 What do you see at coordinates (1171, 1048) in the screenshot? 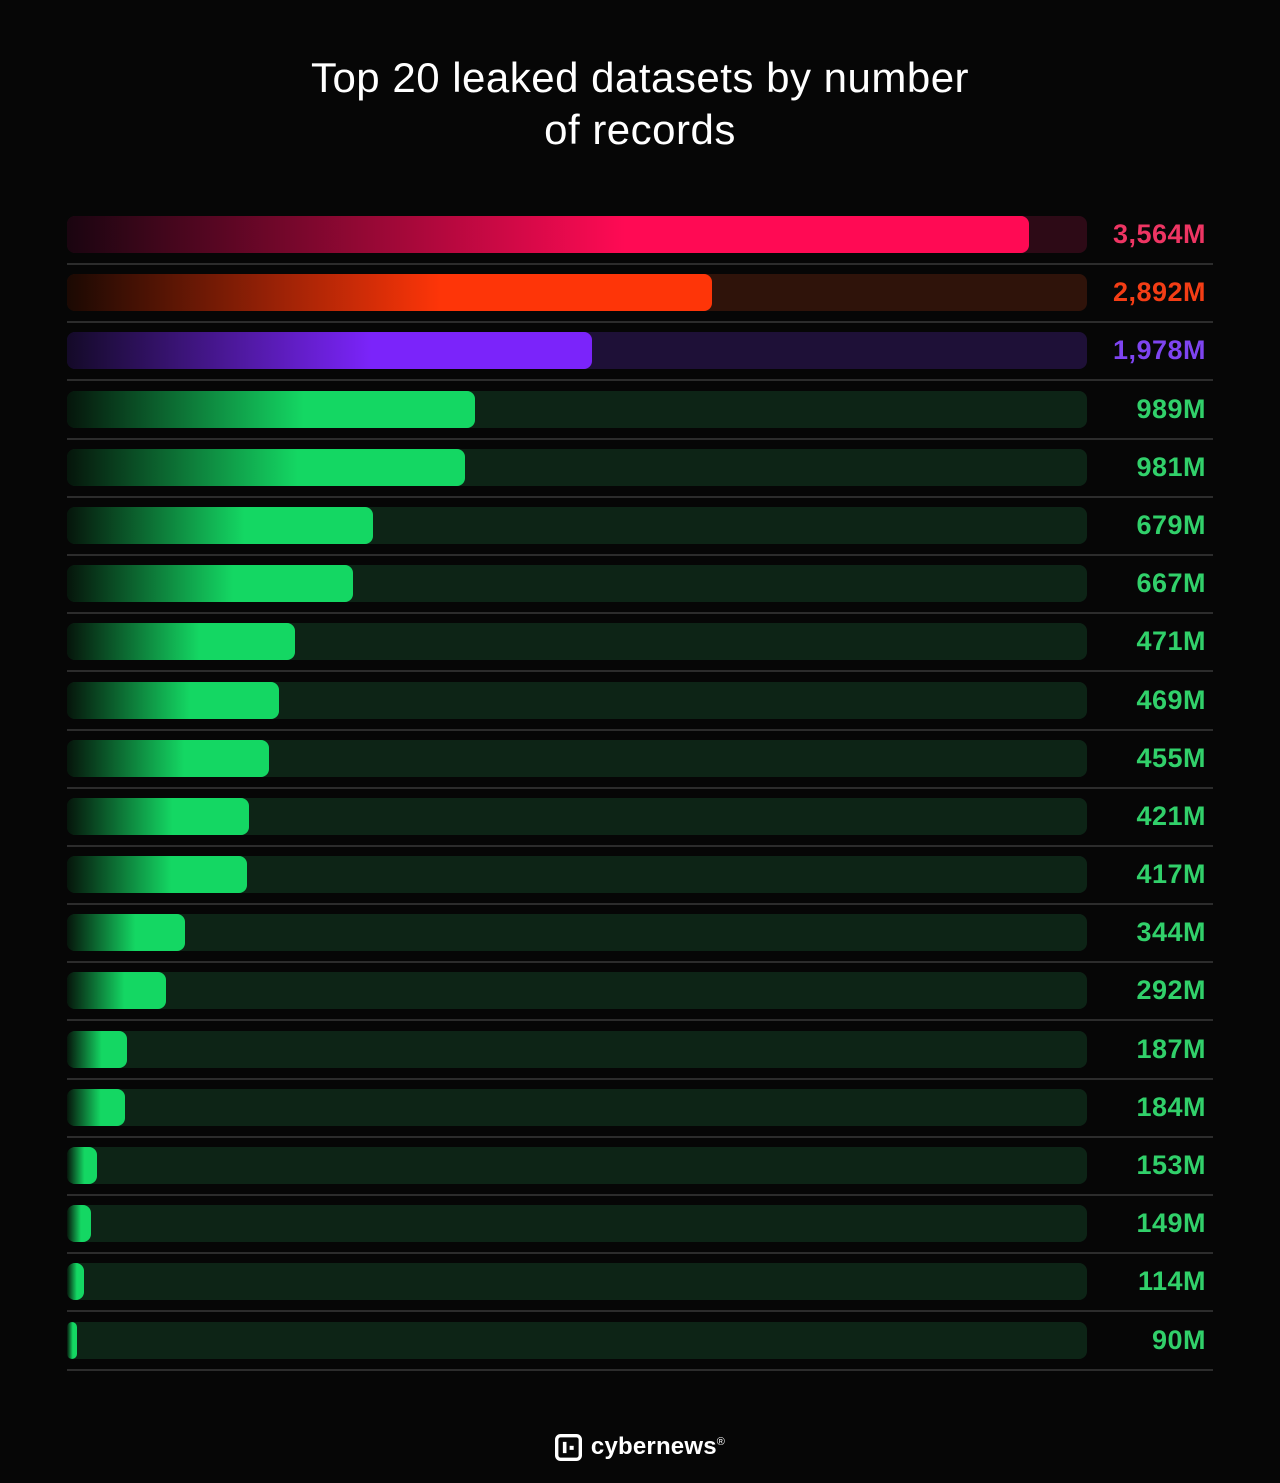
I see `bar-value-label: 187M` at bounding box center [1171, 1048].